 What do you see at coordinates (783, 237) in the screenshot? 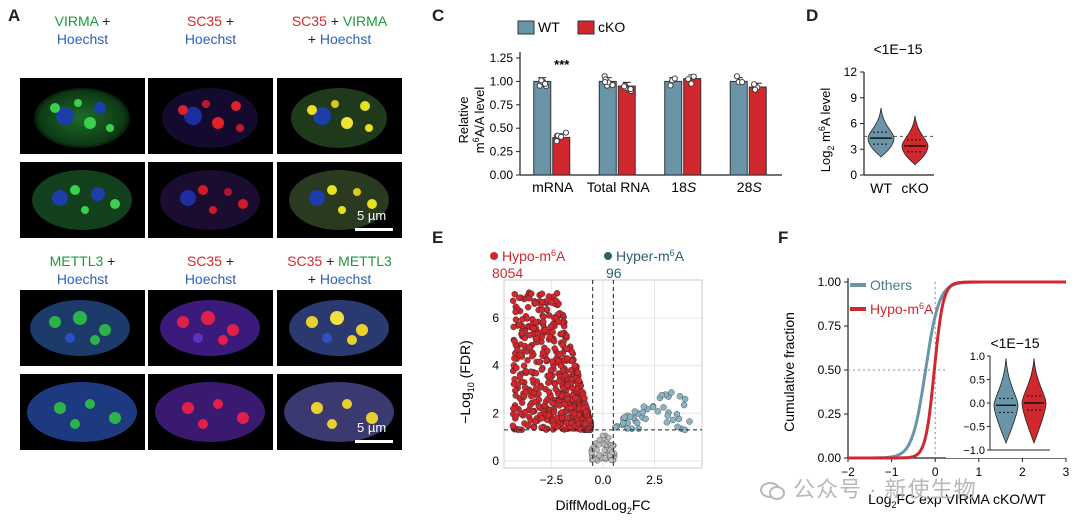
I see `panel-f-label: F` at bounding box center [783, 237].